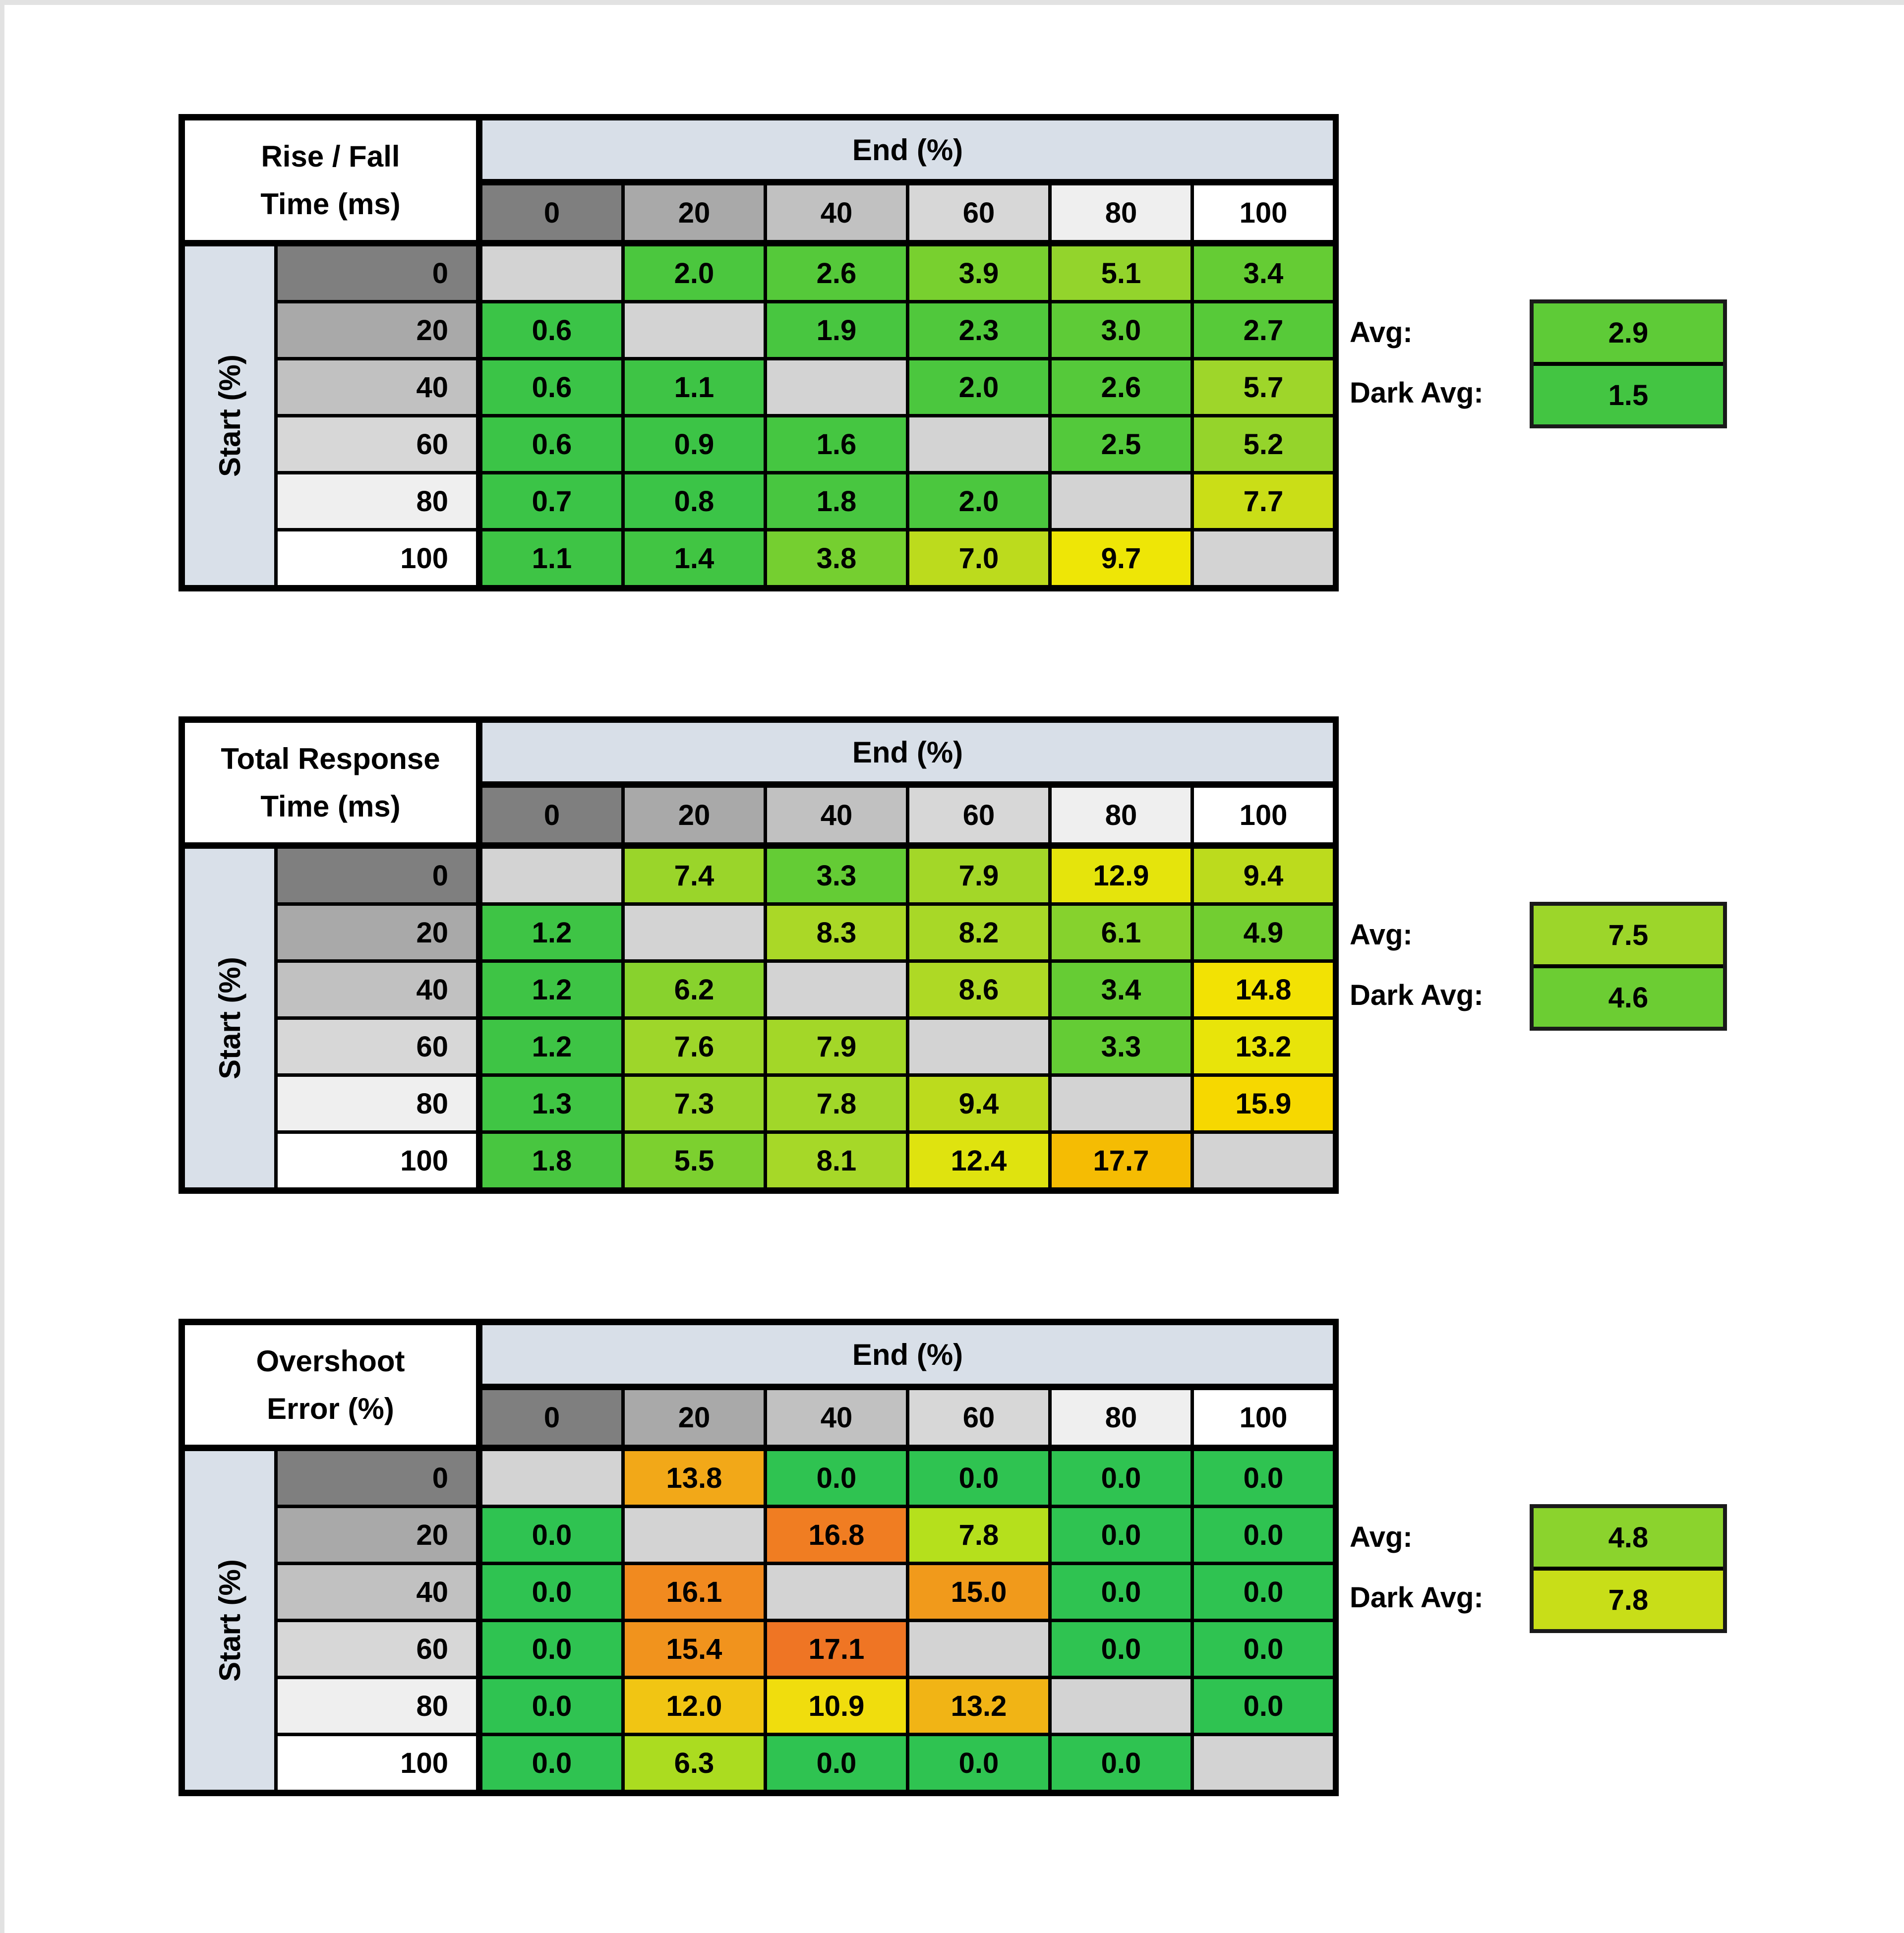  What do you see at coordinates (1263, 387) in the screenshot?
I see `value-cell: 5.7` at bounding box center [1263, 387].